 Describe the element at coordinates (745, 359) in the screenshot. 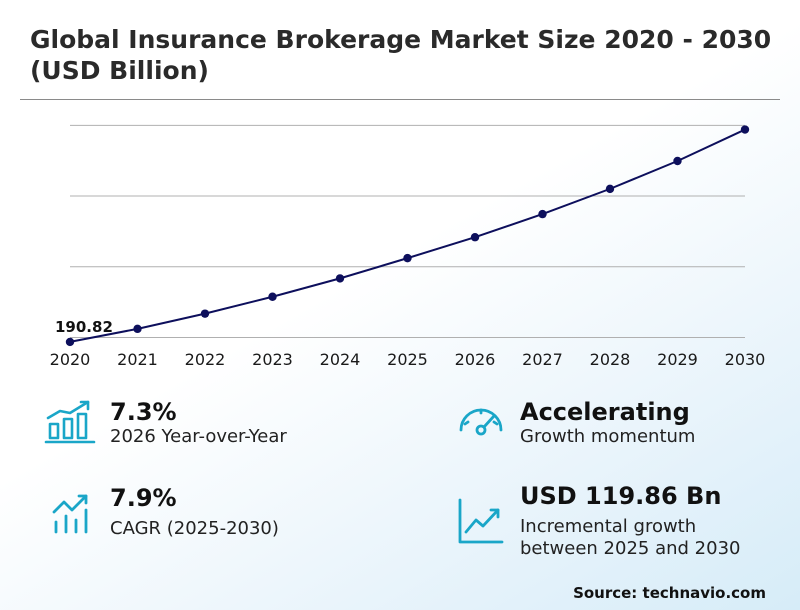

I see `x-tick-label: 2030` at that location.